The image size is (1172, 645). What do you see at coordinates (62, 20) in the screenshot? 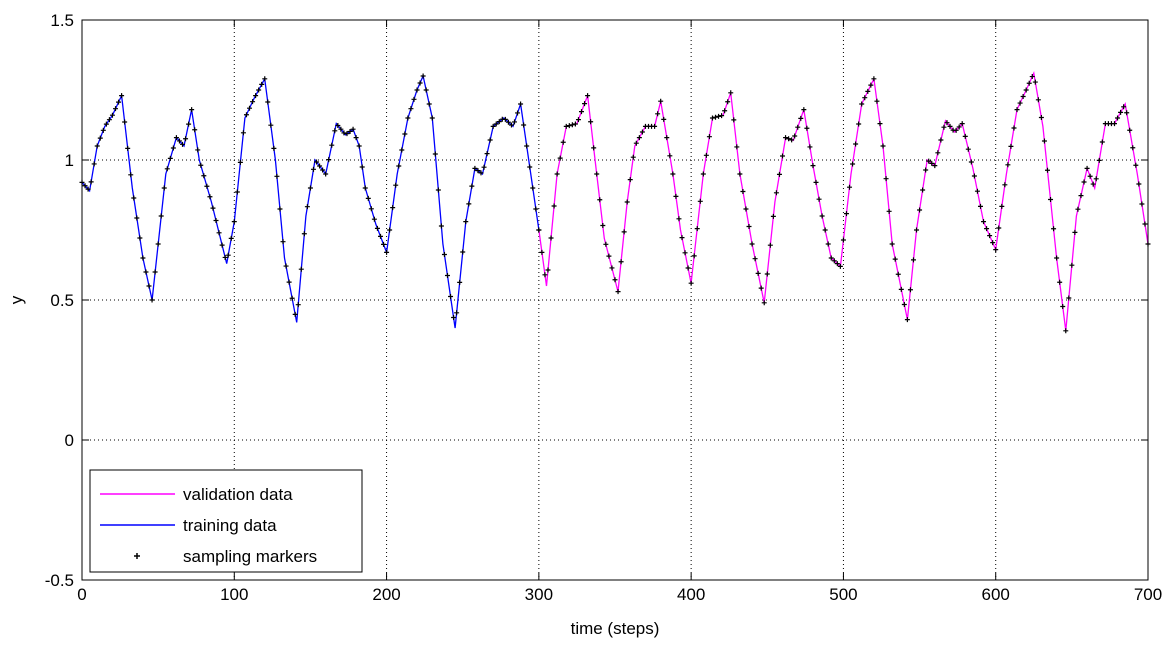
I see `y-tick-label: 1.5` at bounding box center [62, 20].